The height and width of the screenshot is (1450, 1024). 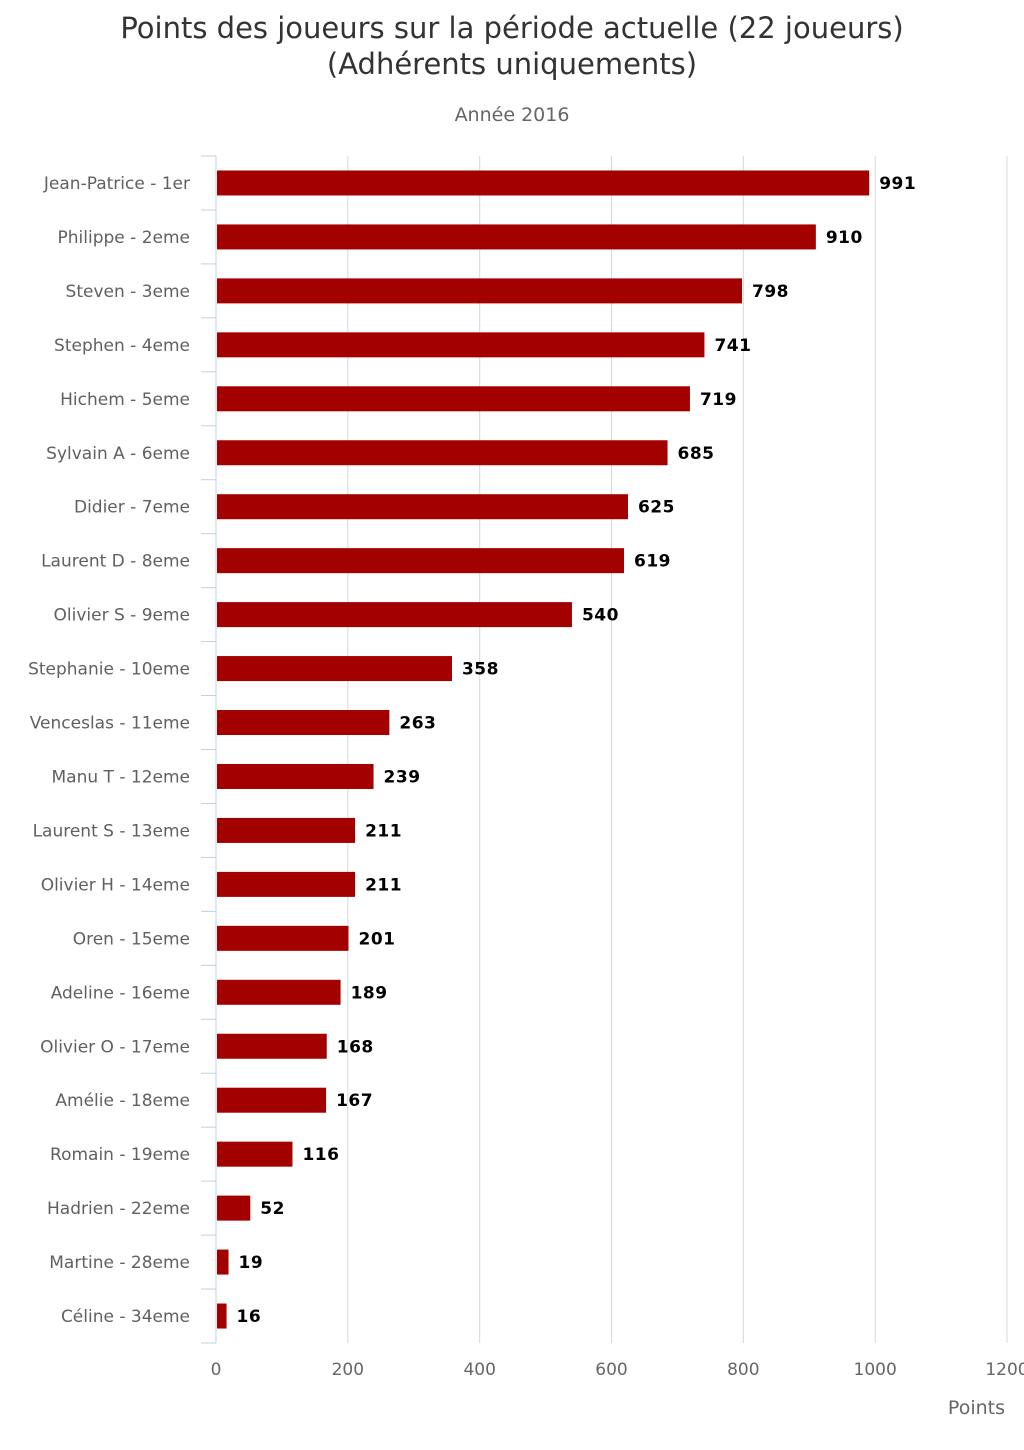 What do you see at coordinates (875, 1370) in the screenshot?
I see `x-tick-label: 1000` at bounding box center [875, 1370].